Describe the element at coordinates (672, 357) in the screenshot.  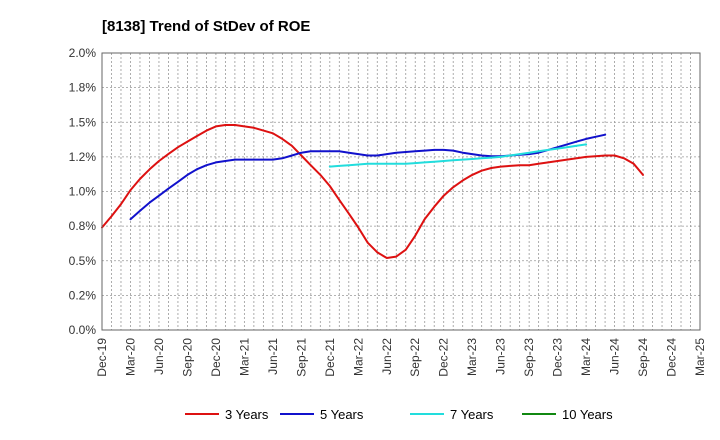
I see `x-tick-label: Dec-24` at that location.